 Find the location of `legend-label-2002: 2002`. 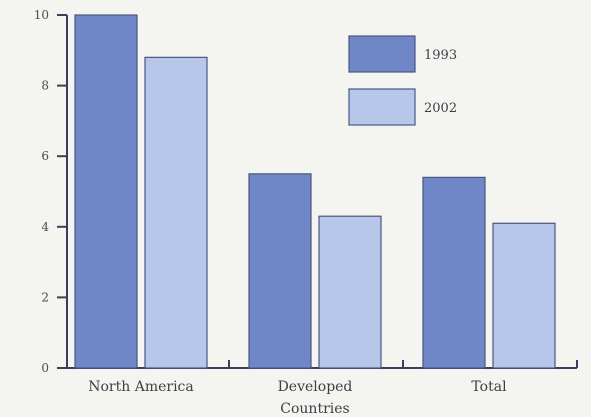

legend-label-2002: 2002 is located at coordinates (440, 108).